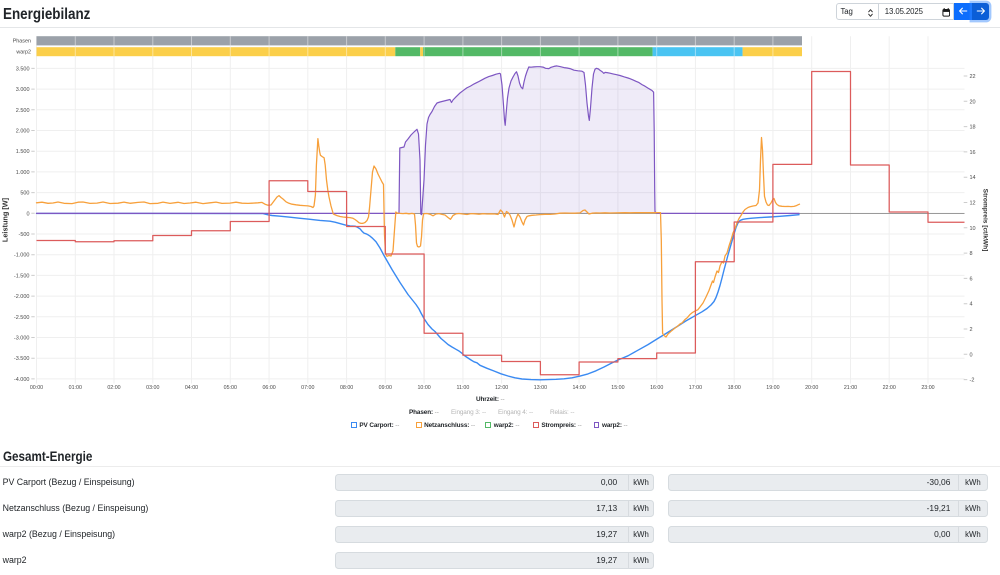  Describe the element at coordinates (307, 388) in the screenshot. I see `svg-text: 07:00` at that location.